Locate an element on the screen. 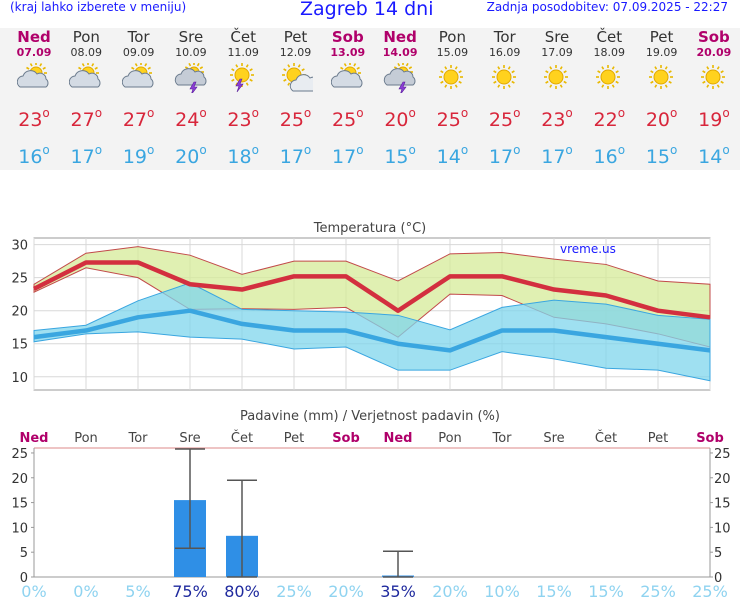  day-column: Čet 18.09 22o 16o is located at coordinates (609, 98).